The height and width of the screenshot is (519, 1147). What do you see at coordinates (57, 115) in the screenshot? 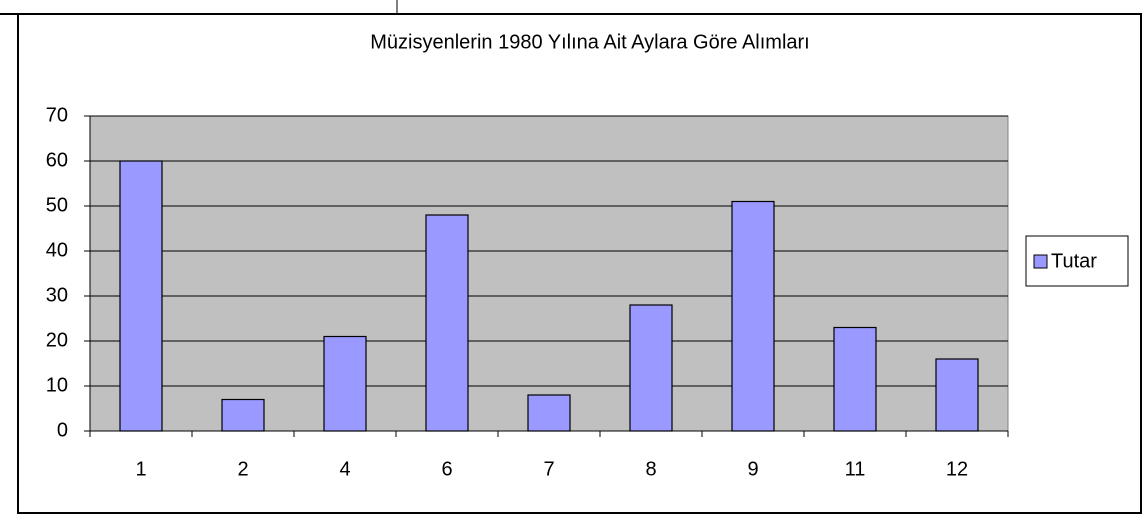
I see `y-tick-label: 70` at bounding box center [57, 115].